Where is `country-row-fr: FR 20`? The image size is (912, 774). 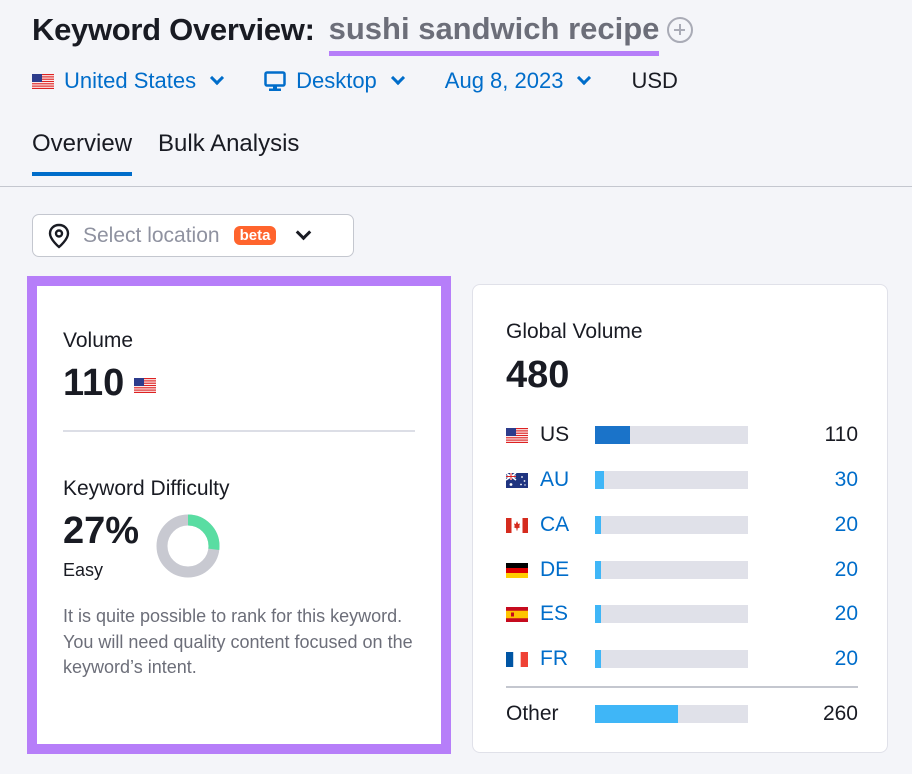
country-row-fr: FR 20 is located at coordinates (682, 659).